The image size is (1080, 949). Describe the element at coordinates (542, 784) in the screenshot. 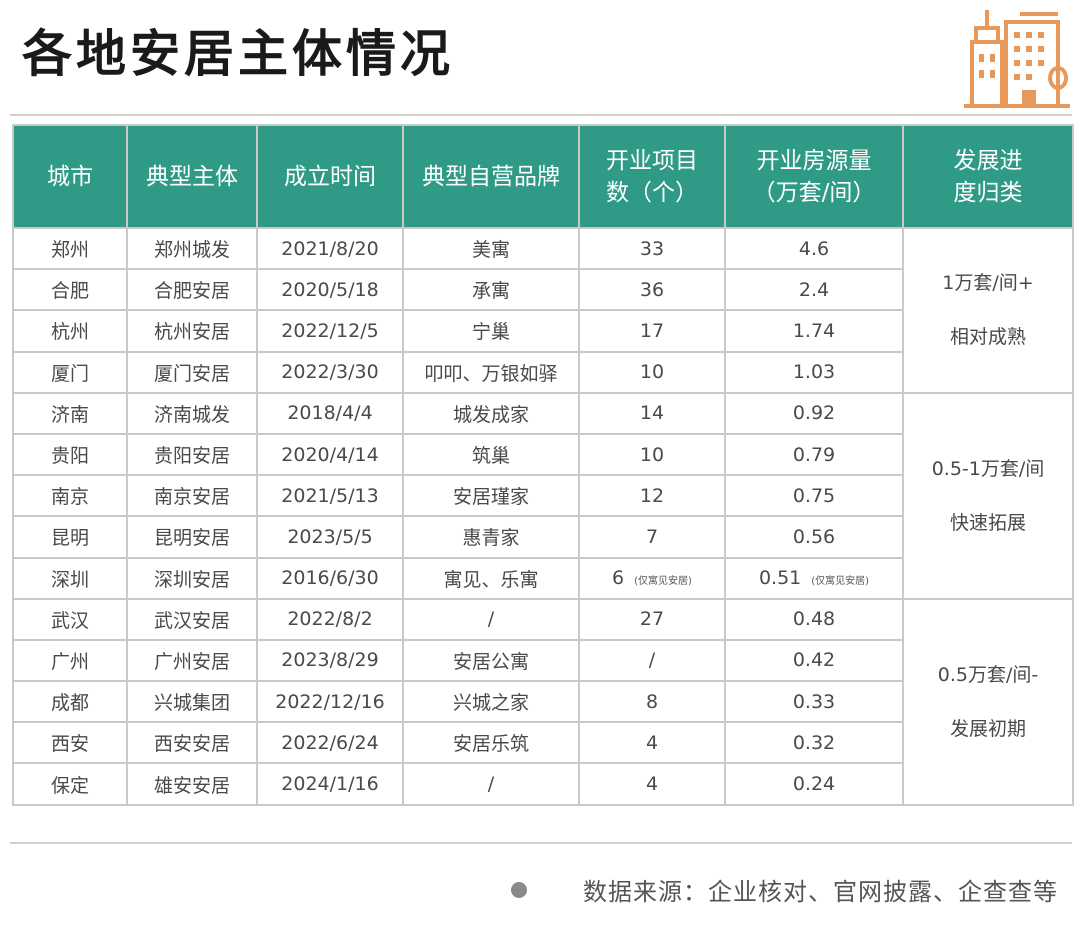

I see `table-row: 保定 雄安安居 2024/1/16/4 0.24` at that location.